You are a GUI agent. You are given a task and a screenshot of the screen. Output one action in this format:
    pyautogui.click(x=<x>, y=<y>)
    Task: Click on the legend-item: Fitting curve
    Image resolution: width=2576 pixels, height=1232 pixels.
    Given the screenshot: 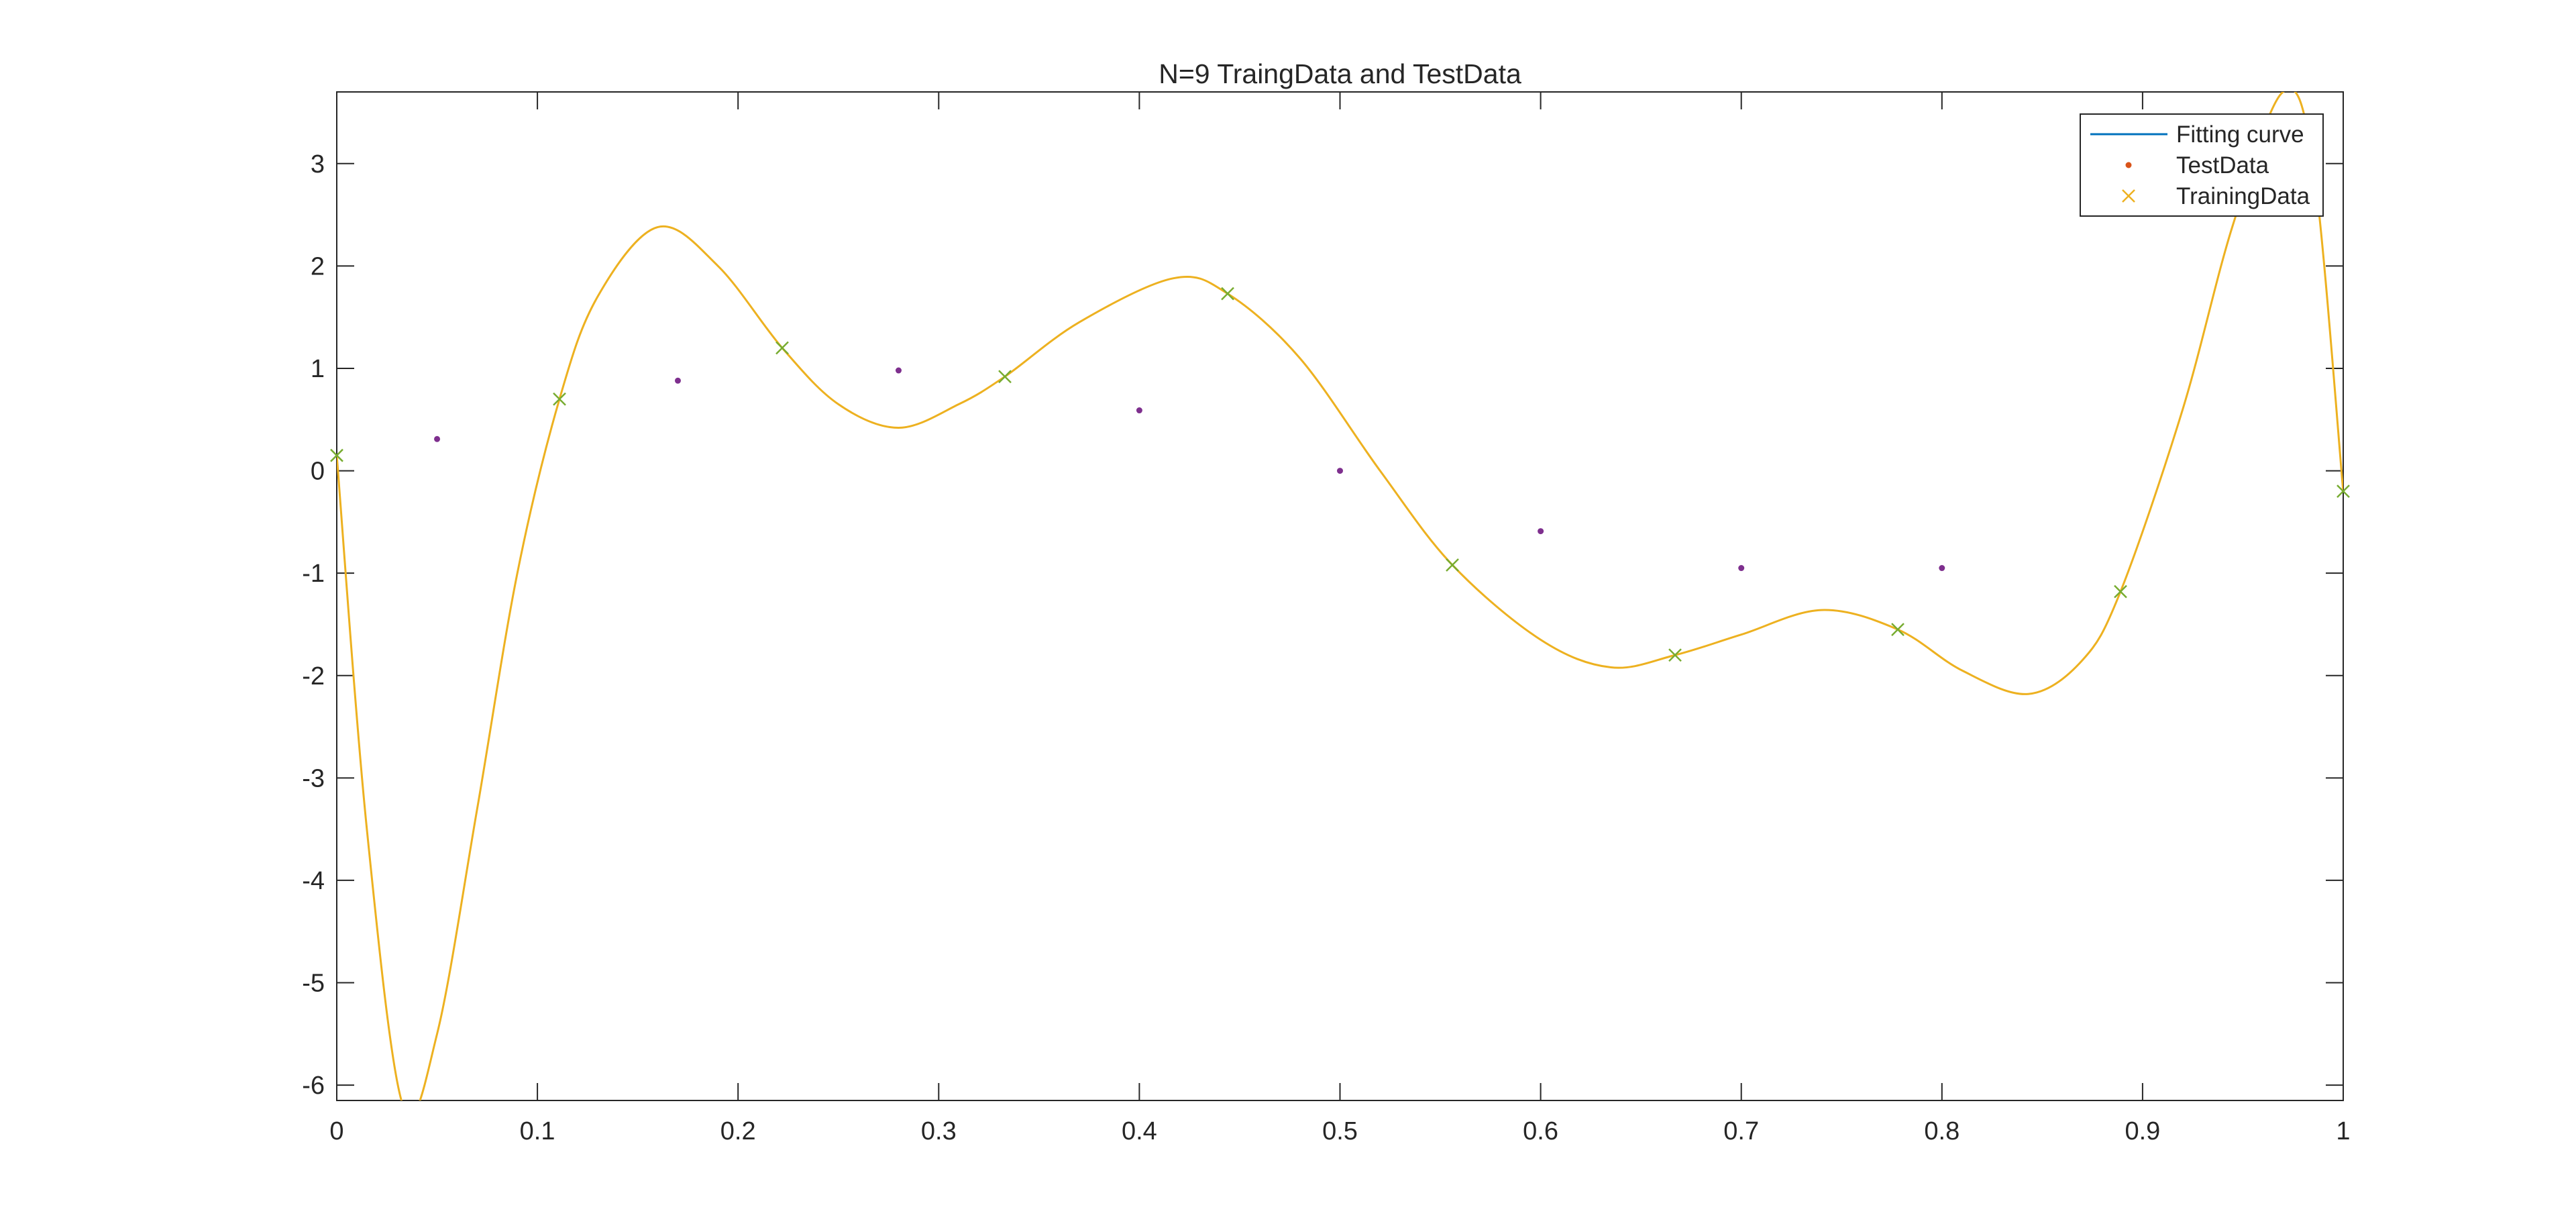 What is the action you would take?
    pyautogui.click(x=2197, y=134)
    